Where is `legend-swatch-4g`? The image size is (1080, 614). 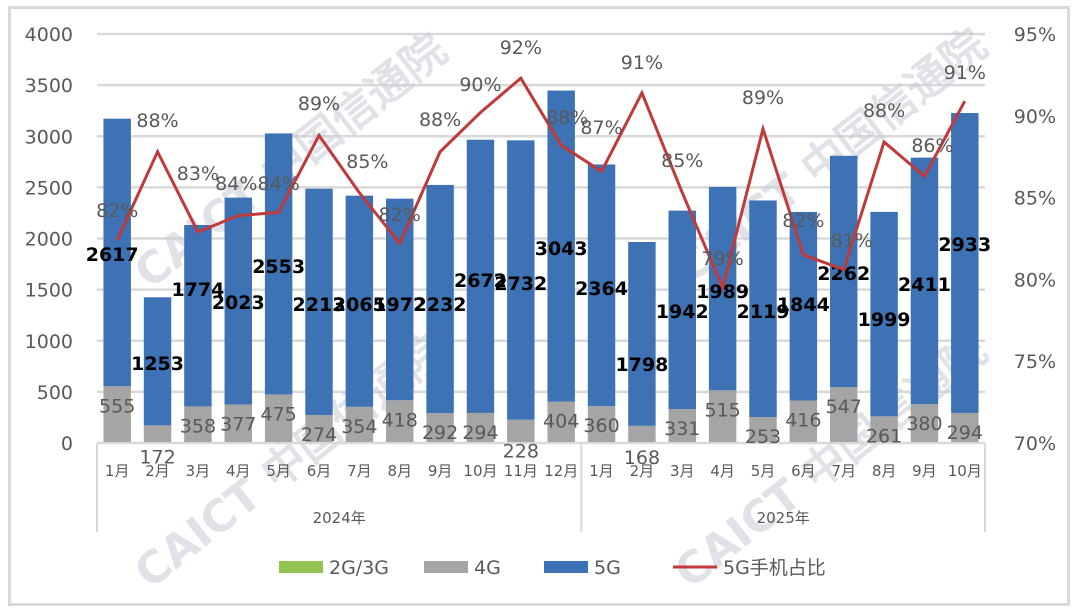
legend-swatch-4g is located at coordinates (446, 567).